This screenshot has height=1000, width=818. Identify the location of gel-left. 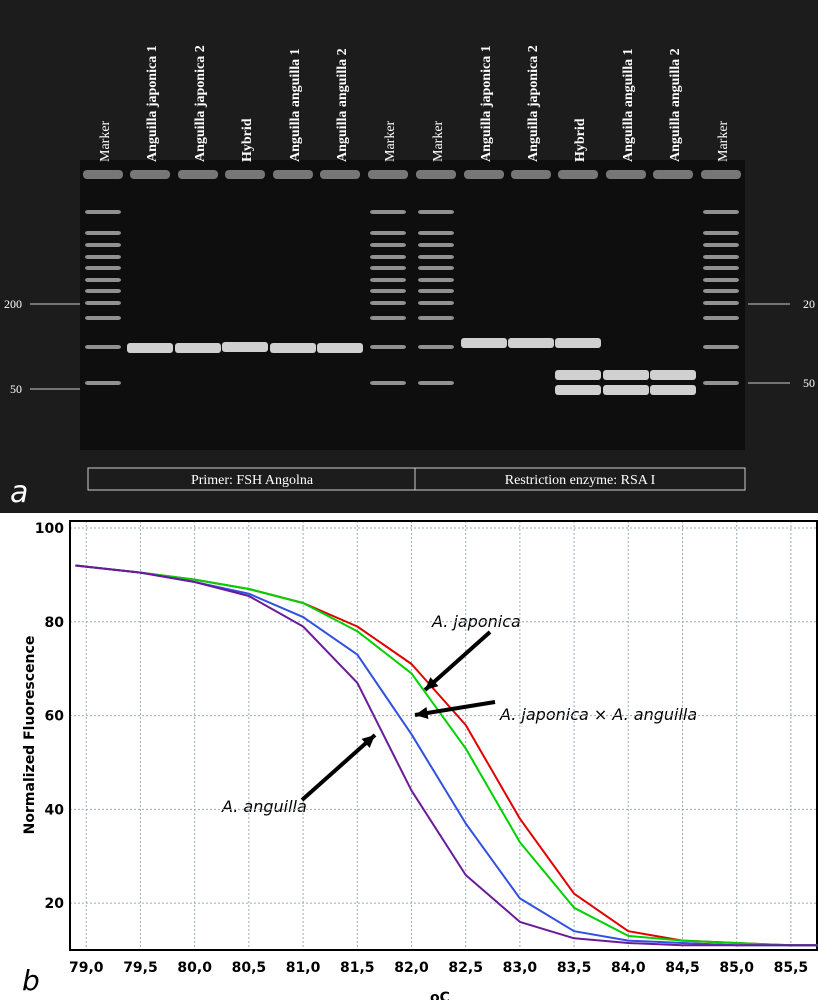
(247, 305).